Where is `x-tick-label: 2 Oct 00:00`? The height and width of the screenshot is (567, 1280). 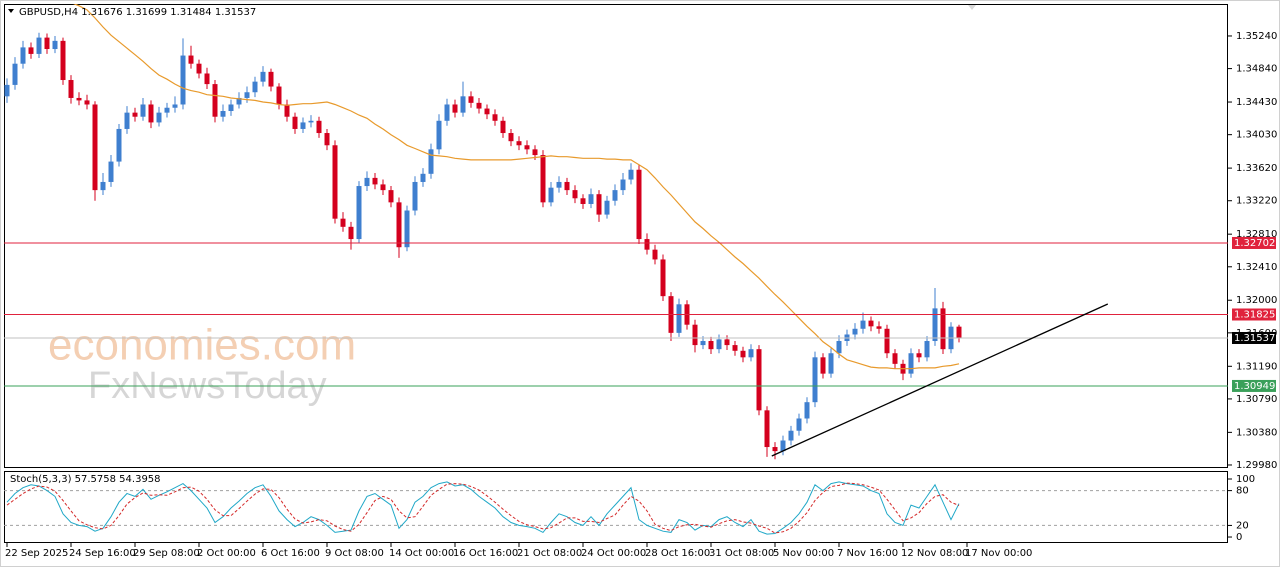 x-tick-label: 2 Oct 00:00 is located at coordinates (226, 553).